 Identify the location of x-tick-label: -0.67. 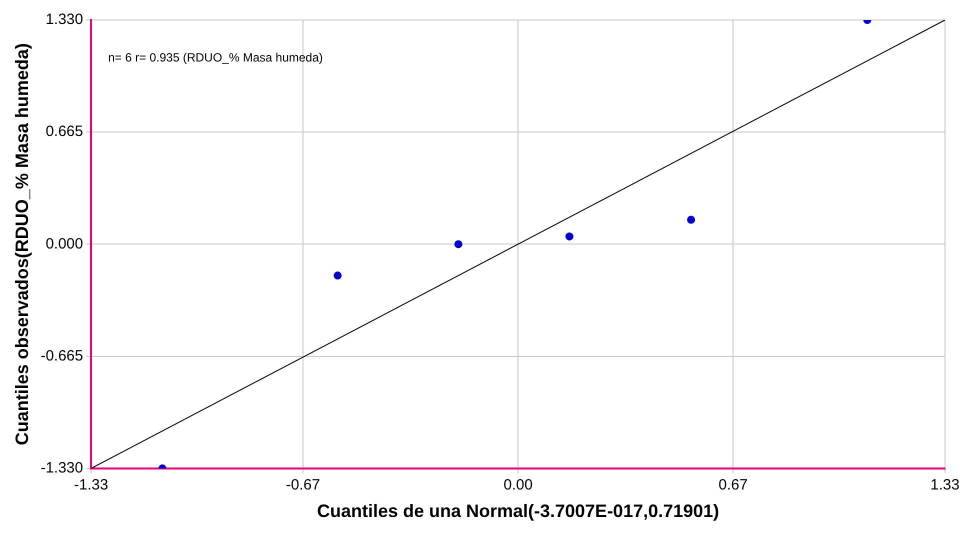
(303, 485).